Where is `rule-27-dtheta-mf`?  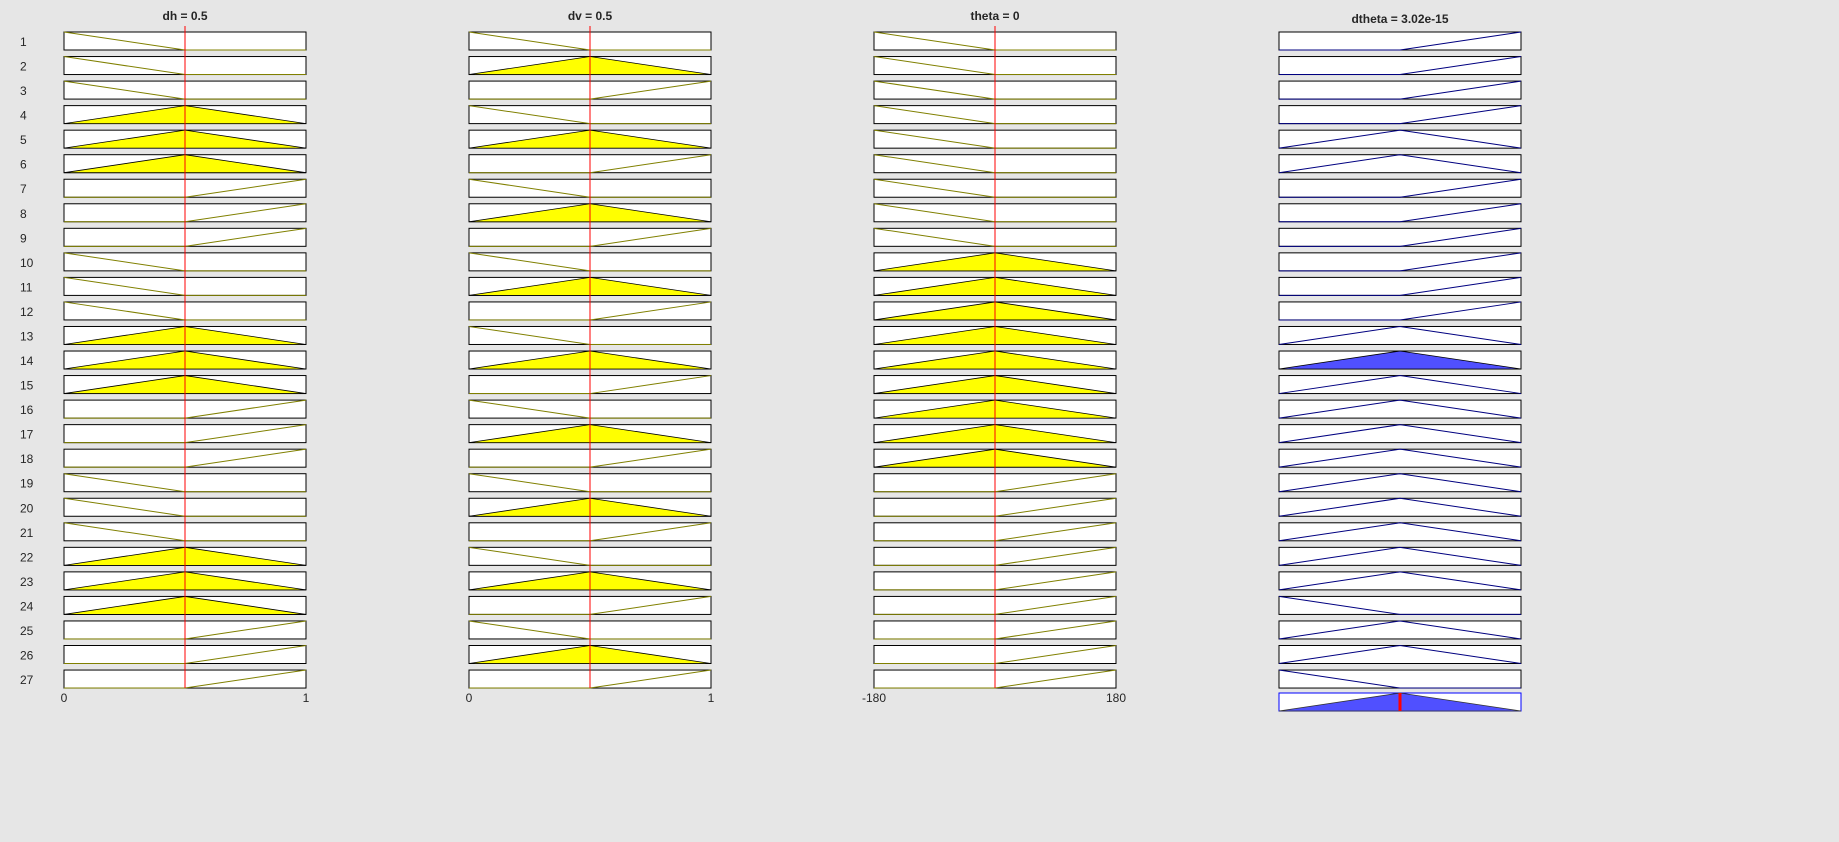
rule-27-dtheta-mf is located at coordinates (1400, 679).